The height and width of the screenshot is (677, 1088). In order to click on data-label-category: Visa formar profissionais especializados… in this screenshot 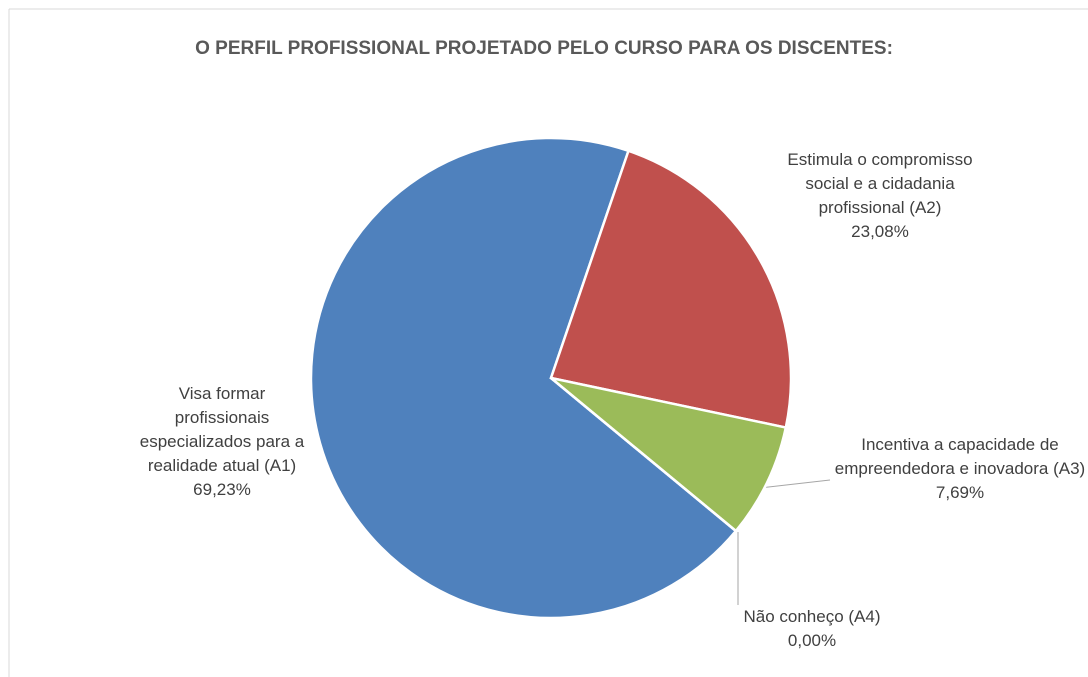, I will do `click(222, 429)`.